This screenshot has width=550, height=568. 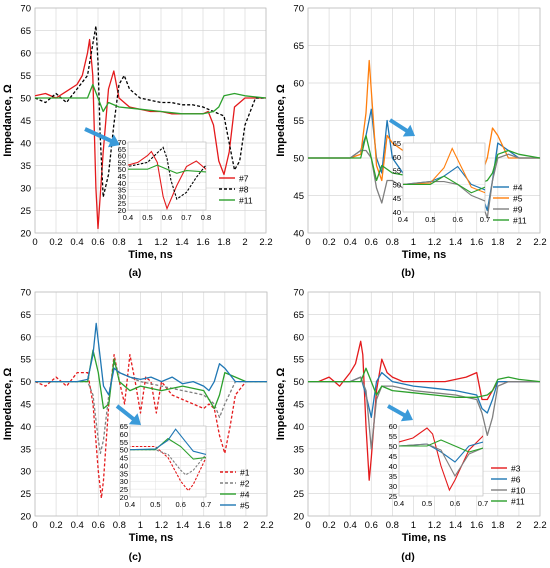 I want to click on inset-y-tick-label: 65, so click(x=122, y=149).